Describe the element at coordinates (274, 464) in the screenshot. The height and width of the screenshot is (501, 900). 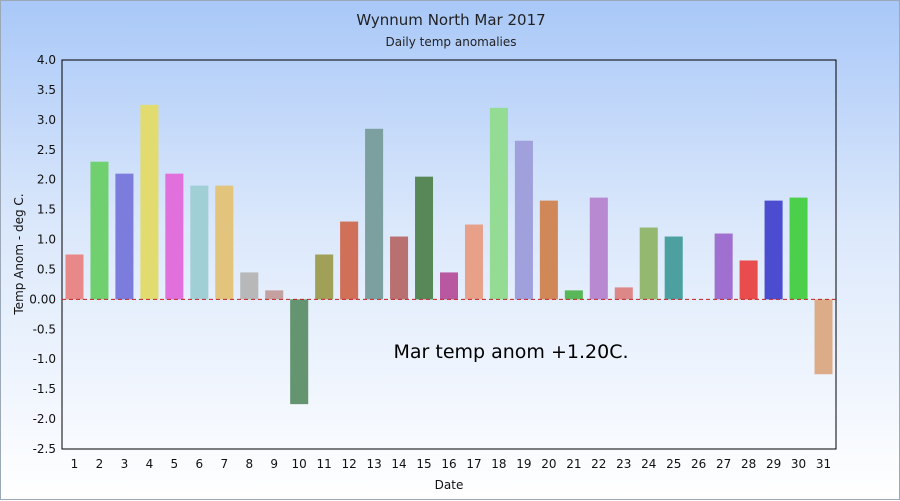
I see `x-tick-label: 9` at that location.